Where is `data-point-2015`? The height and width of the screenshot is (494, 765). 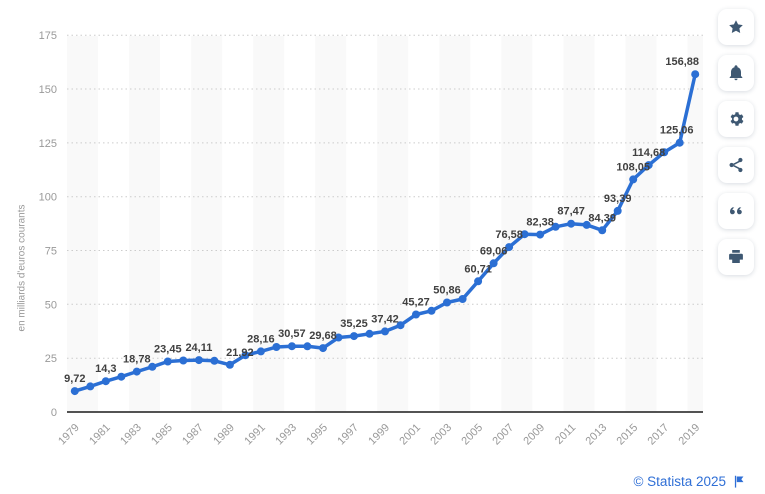
data-point-2015 is located at coordinates (633, 179).